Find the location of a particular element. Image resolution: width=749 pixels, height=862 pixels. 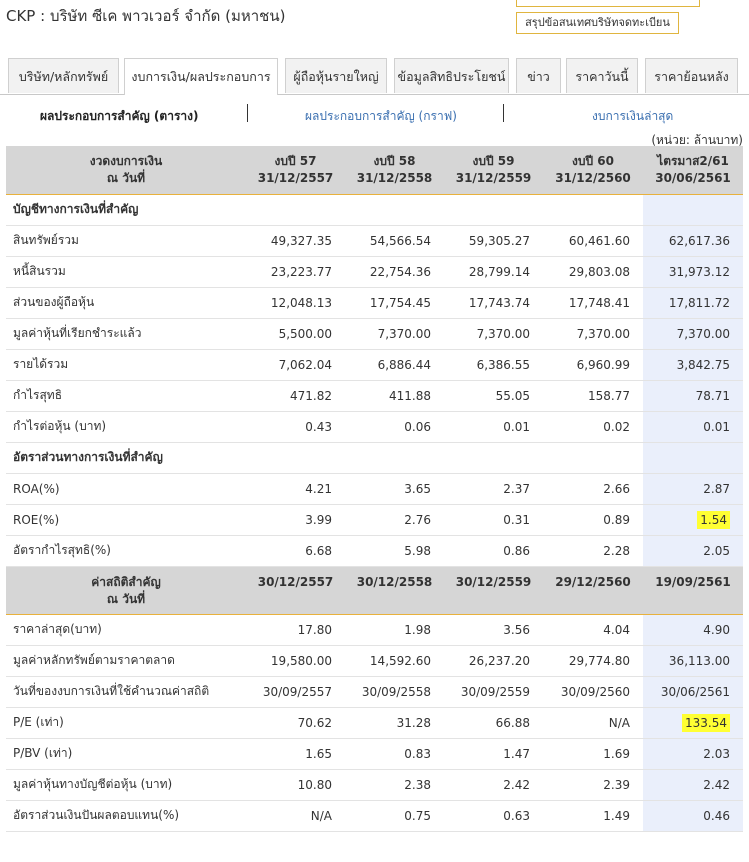

row-label: ส่วนของผู้ถือหุ้น is located at coordinates (126, 303).